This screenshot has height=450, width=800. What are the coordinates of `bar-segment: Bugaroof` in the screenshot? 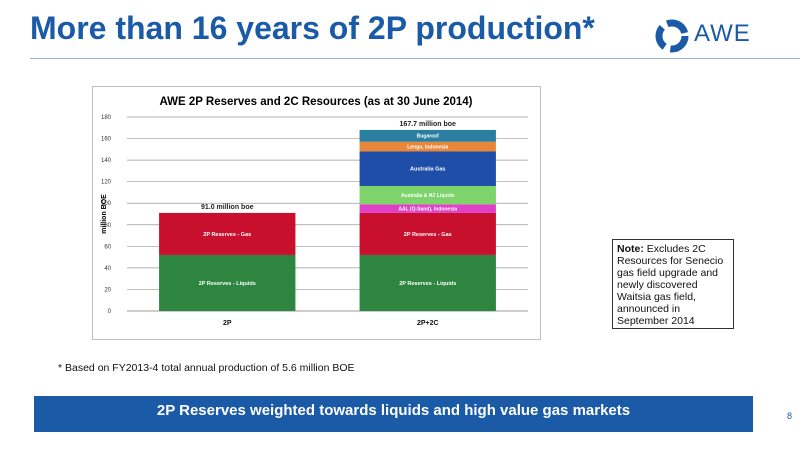 It's located at (427, 135).